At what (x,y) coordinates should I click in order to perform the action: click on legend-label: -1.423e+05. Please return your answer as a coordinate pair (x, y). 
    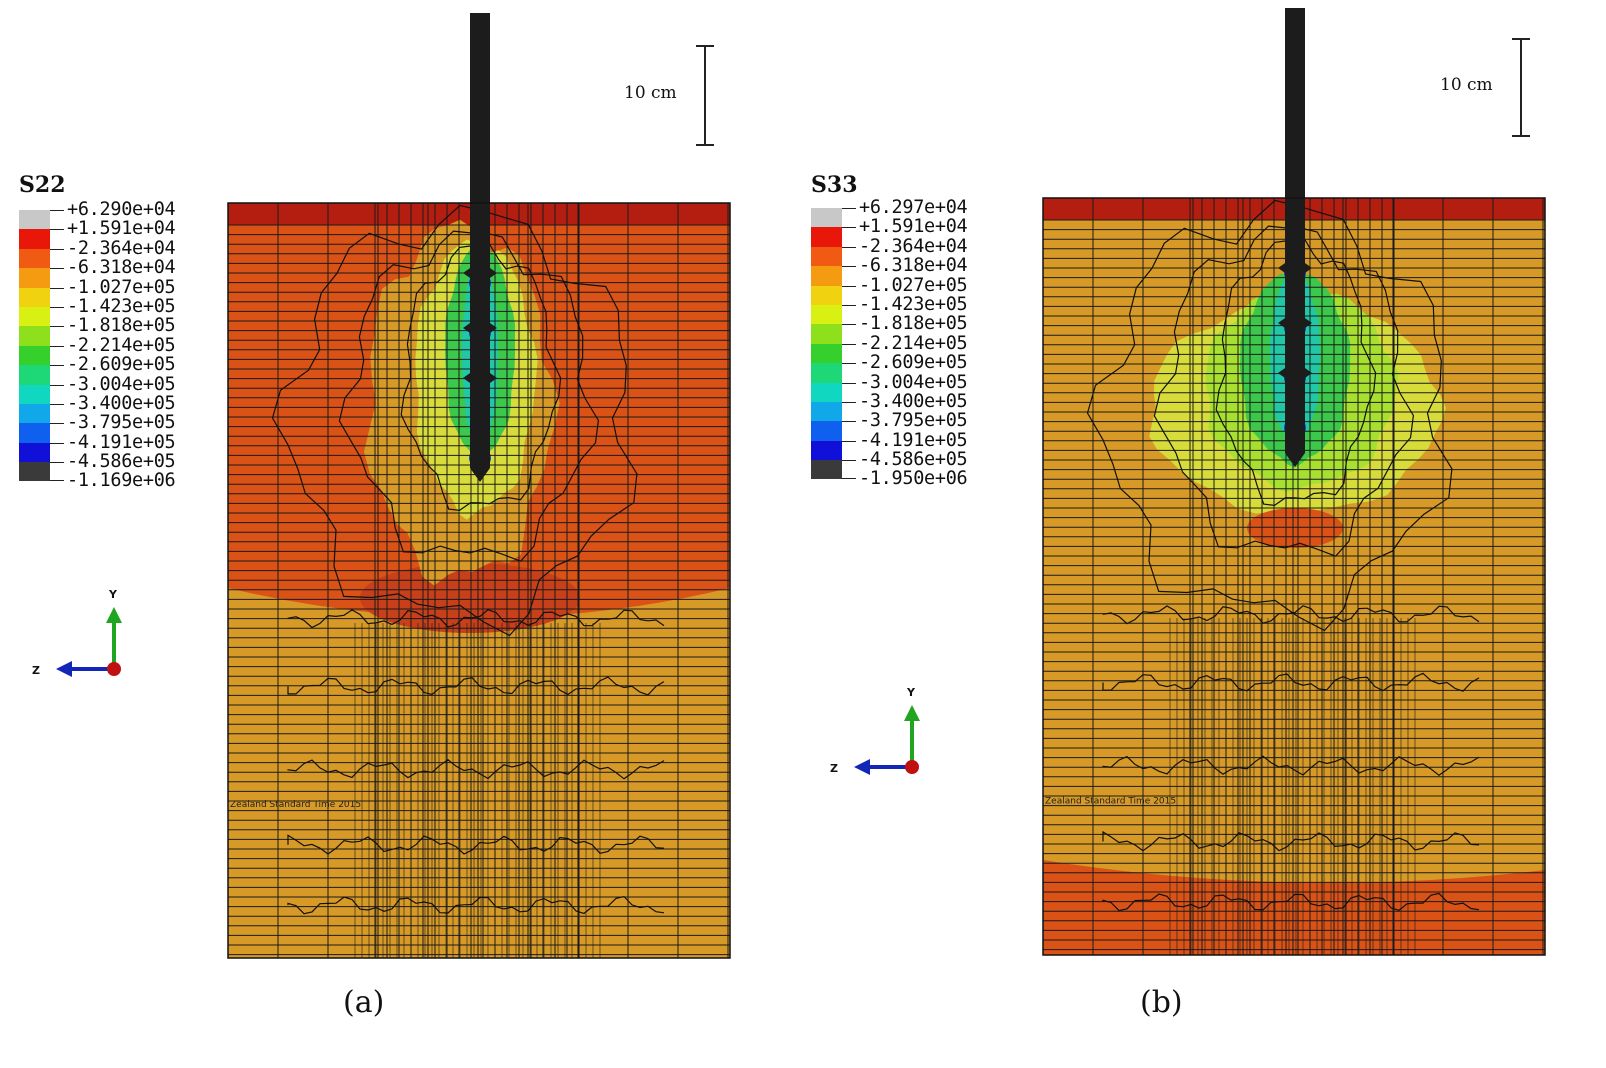
    Looking at the image, I should click on (913, 304).